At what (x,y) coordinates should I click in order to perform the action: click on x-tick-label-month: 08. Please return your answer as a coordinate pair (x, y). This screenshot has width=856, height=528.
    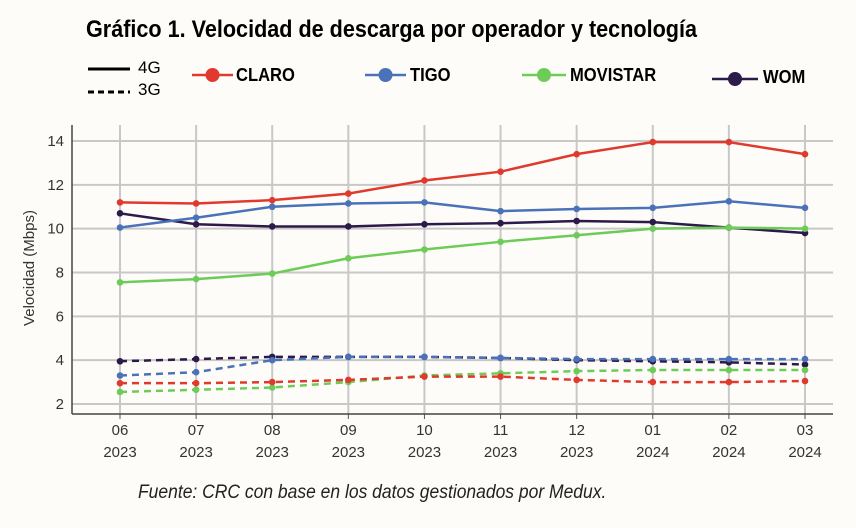
    Looking at the image, I should click on (272, 430).